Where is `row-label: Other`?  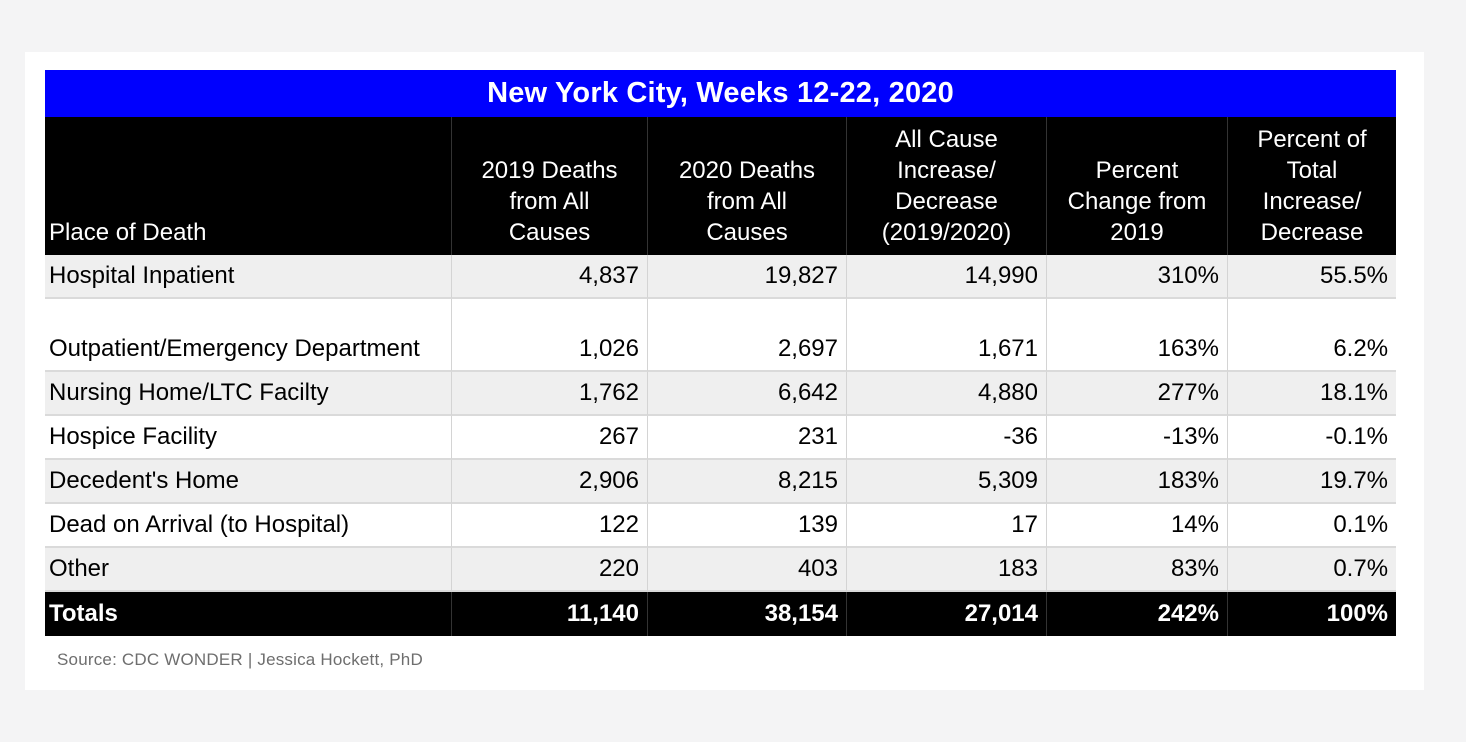
row-label: Other is located at coordinates (248, 570).